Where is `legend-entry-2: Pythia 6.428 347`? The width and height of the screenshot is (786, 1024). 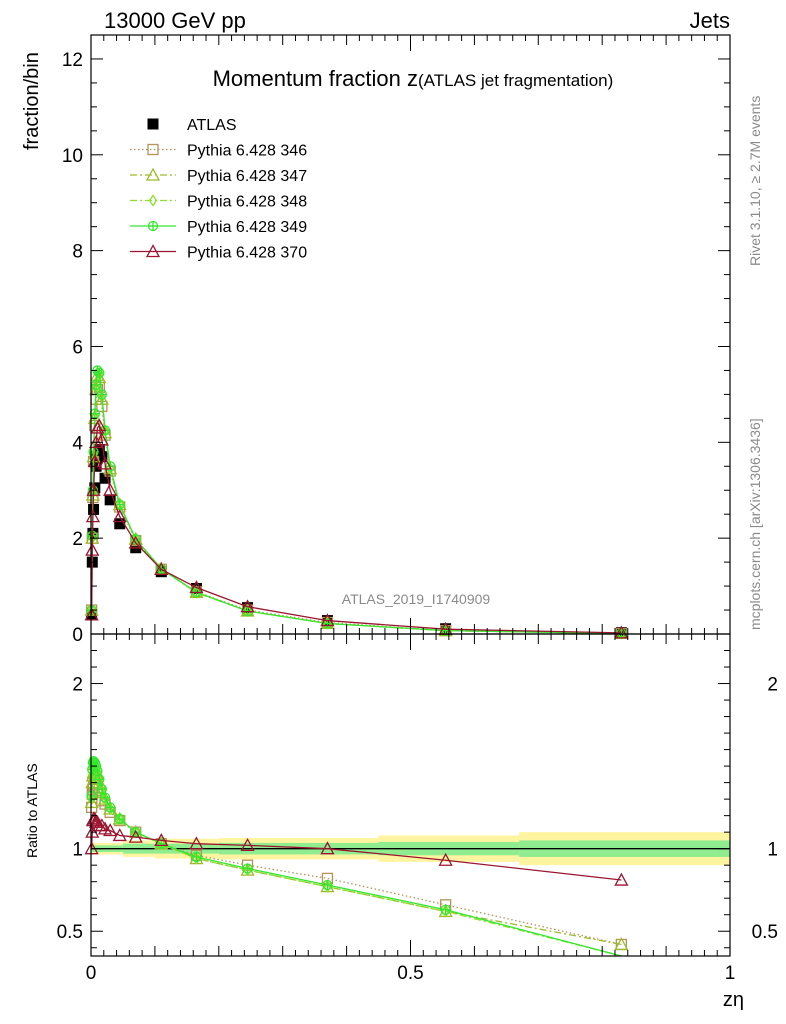
legend-entry-2: Pythia 6.428 347 is located at coordinates (218, 176).